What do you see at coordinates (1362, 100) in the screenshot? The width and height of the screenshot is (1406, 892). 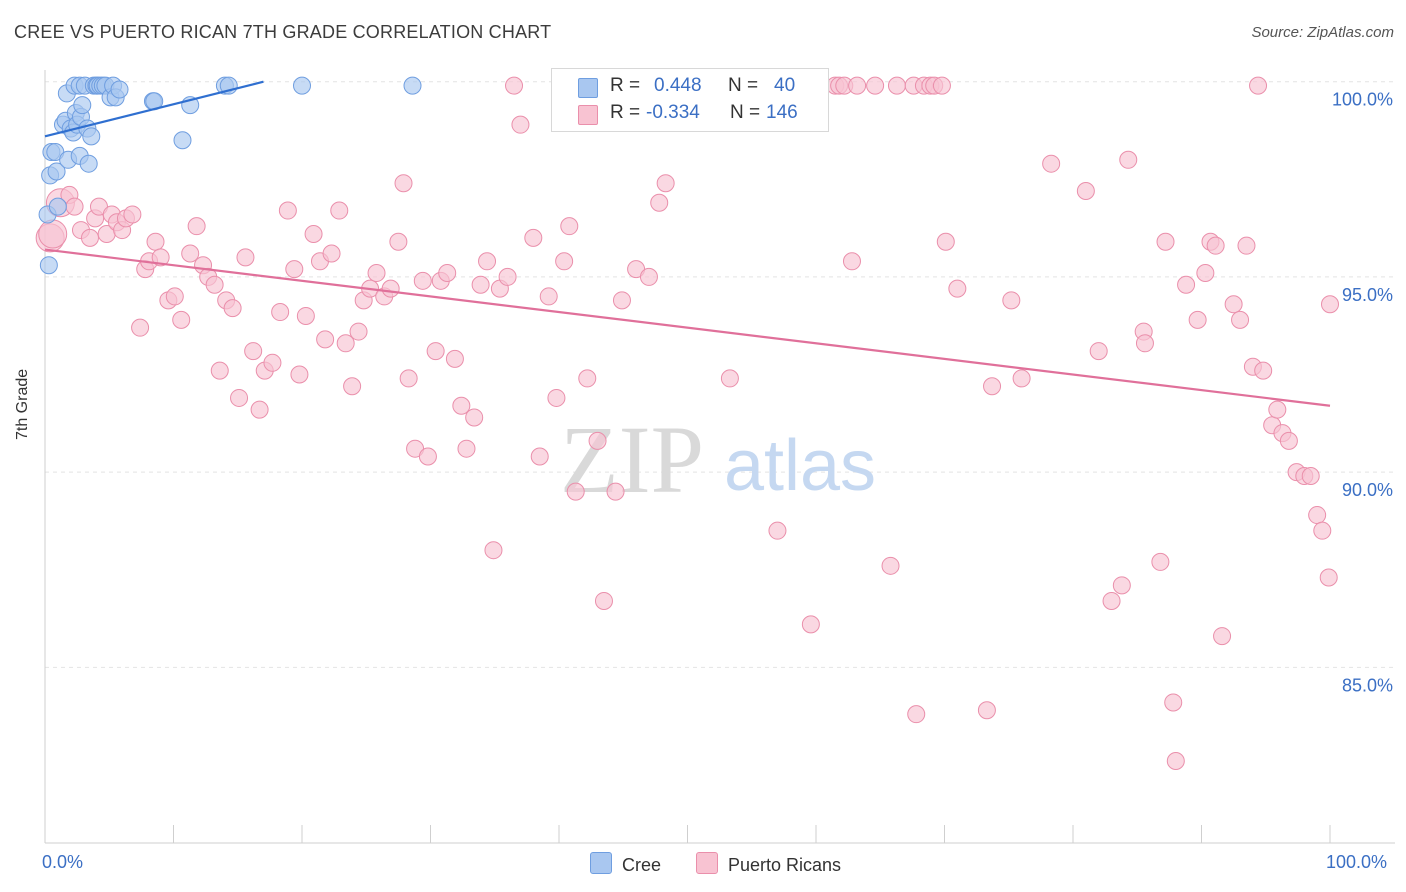 I see `y-tick-label: 100.0%` at bounding box center [1362, 100].